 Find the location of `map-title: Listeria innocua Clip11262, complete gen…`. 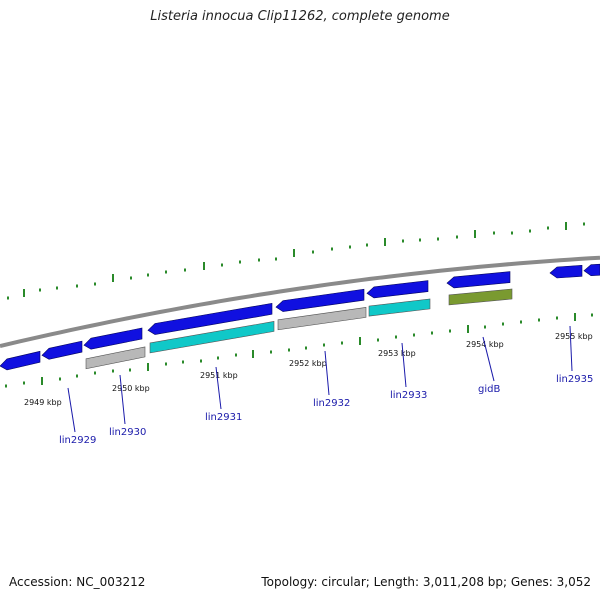

map-title: Listeria innocua Clip11262, complete gen… is located at coordinates (300, 16).